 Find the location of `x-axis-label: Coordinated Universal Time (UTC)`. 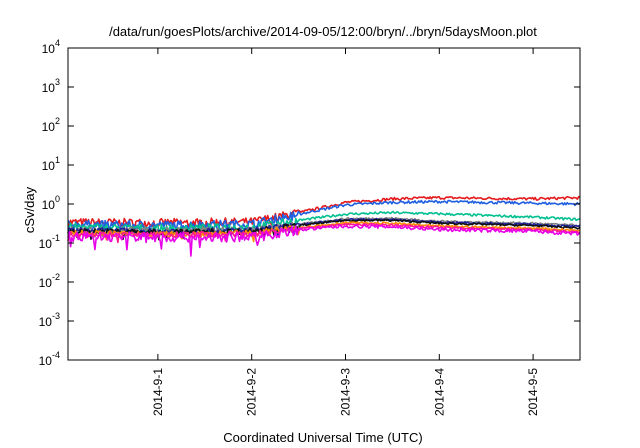

x-axis-label: Coordinated Universal Time (UTC) is located at coordinates (322, 437).